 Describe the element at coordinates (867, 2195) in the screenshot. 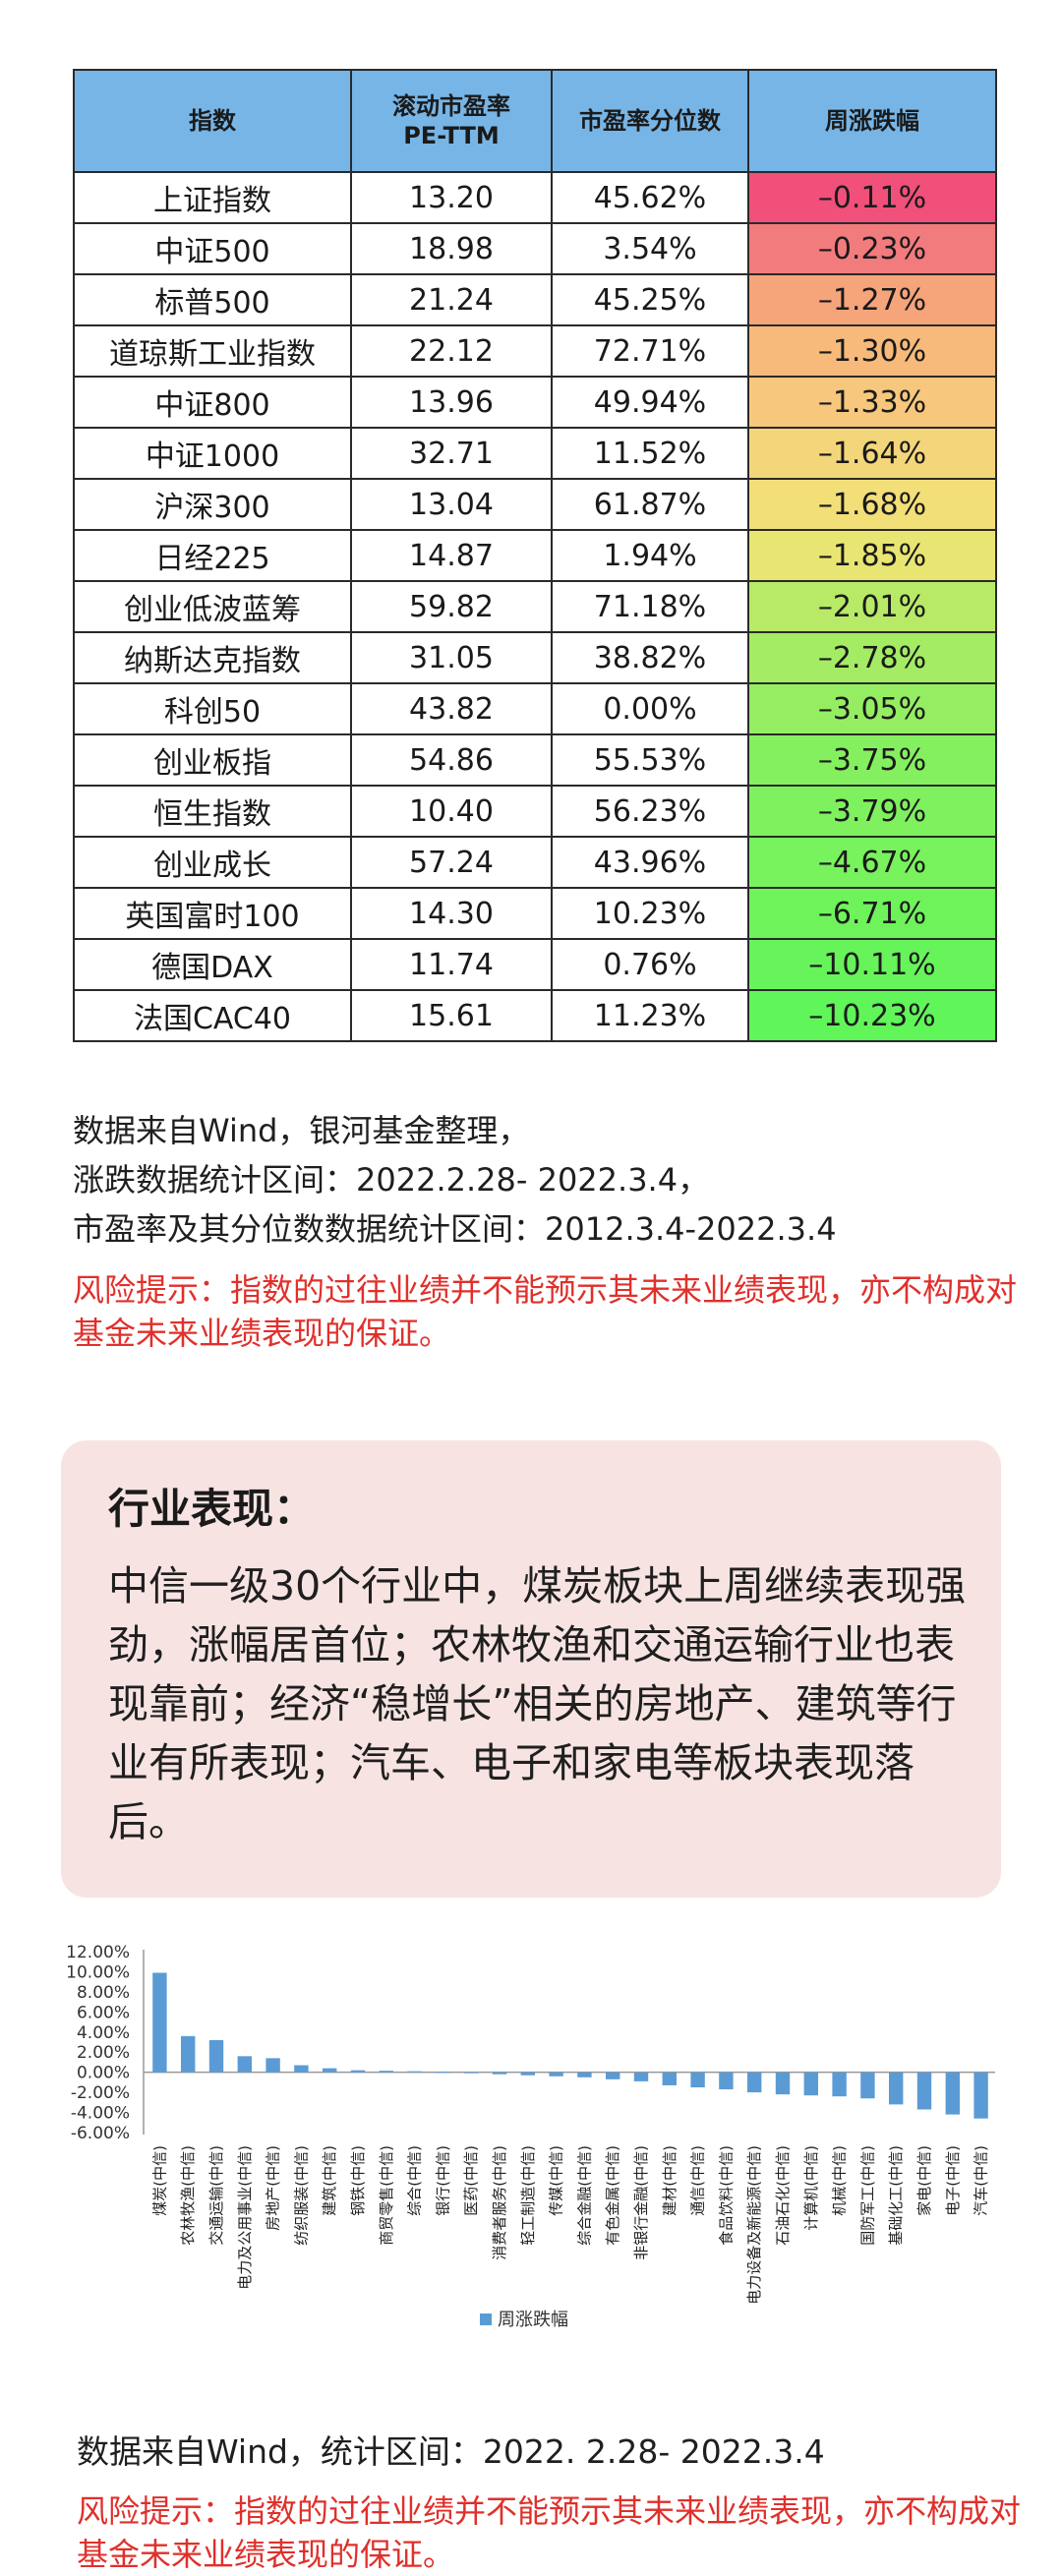

I see `x-tick-label: 国防军工(中信)` at that location.